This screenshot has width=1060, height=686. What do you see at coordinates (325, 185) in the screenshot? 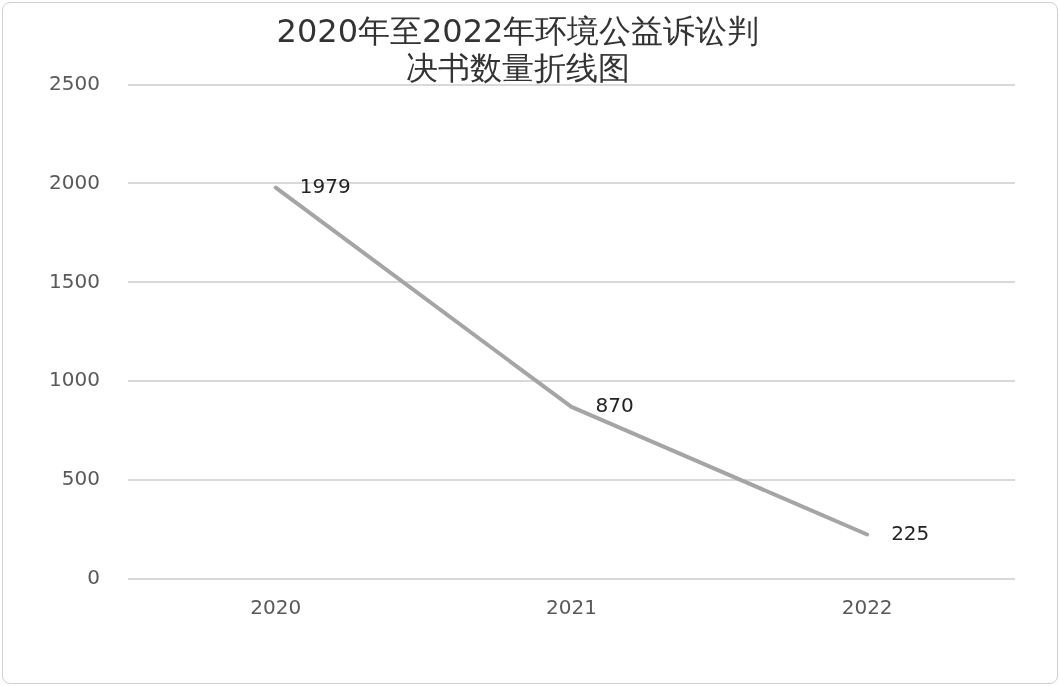
I see `data-label: 1979` at bounding box center [325, 185].